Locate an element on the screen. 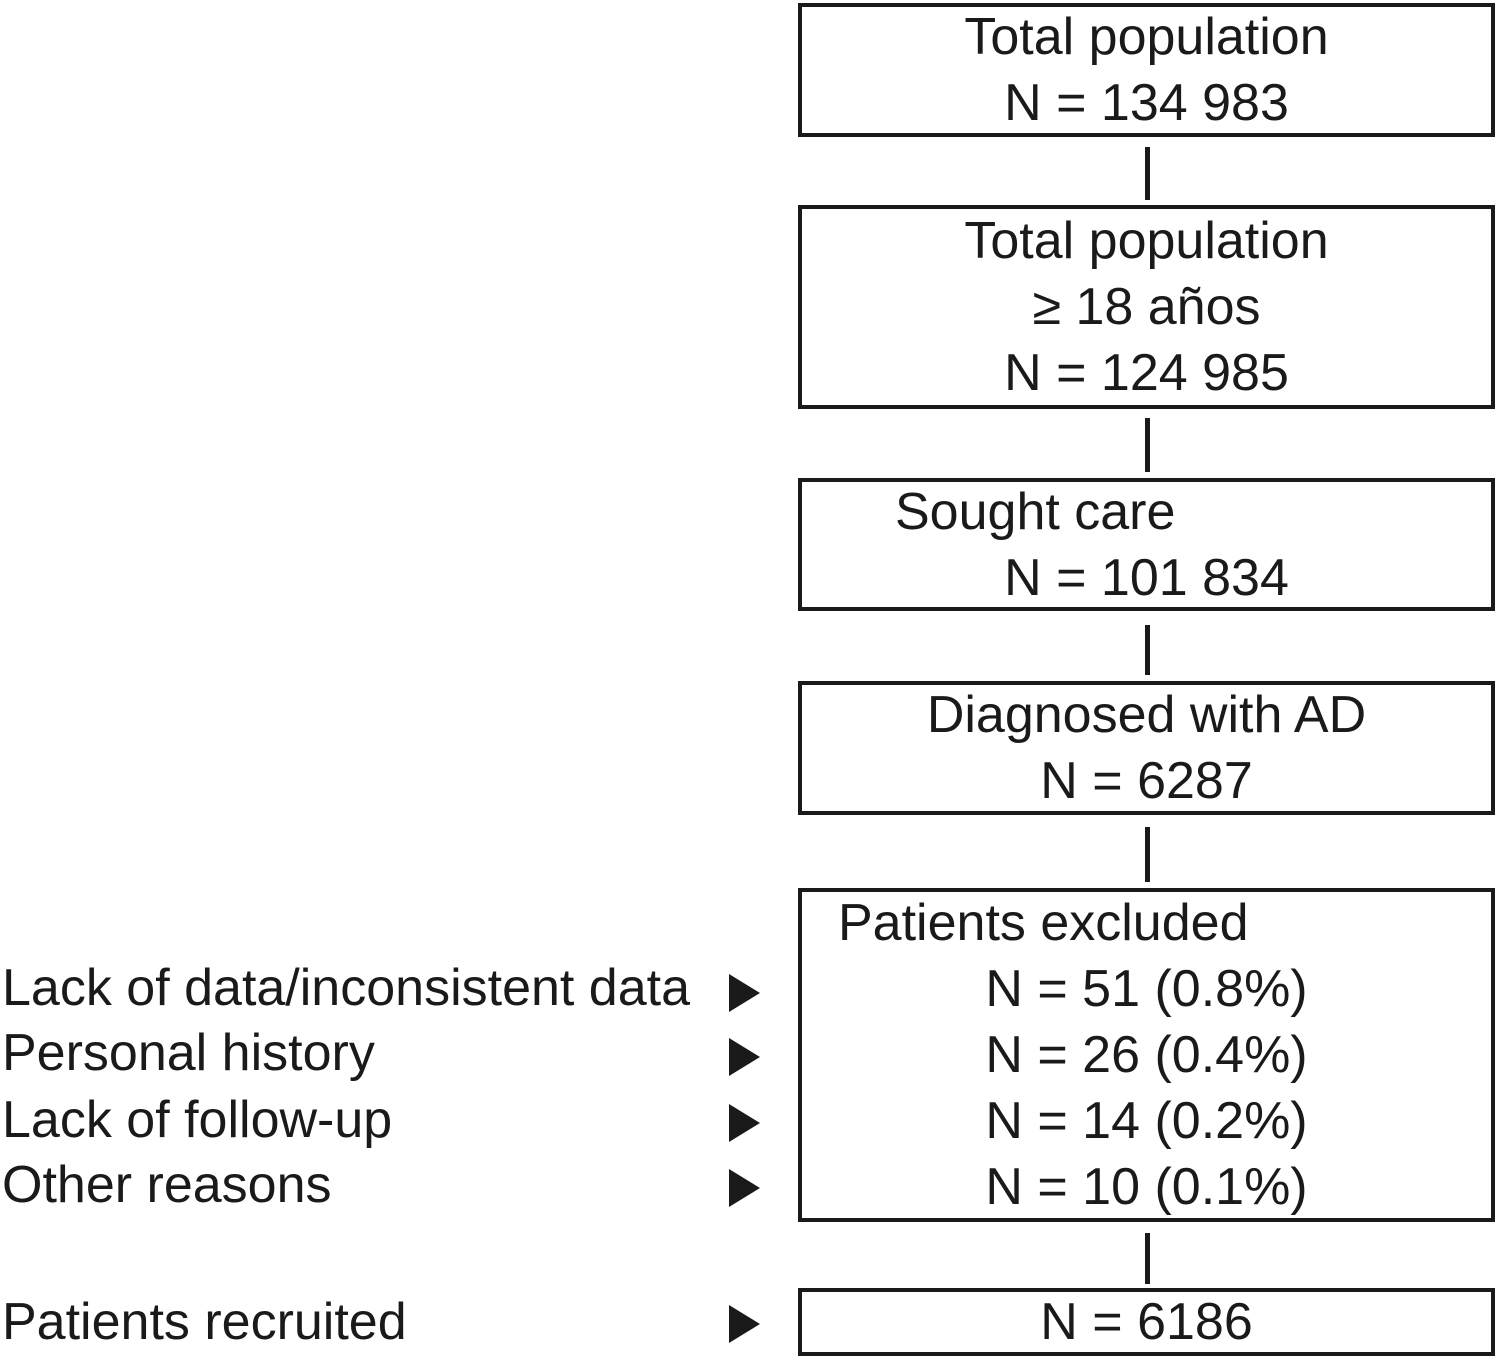 The width and height of the screenshot is (1498, 1360). box-line: ≥ 18 años is located at coordinates (1146, 307).